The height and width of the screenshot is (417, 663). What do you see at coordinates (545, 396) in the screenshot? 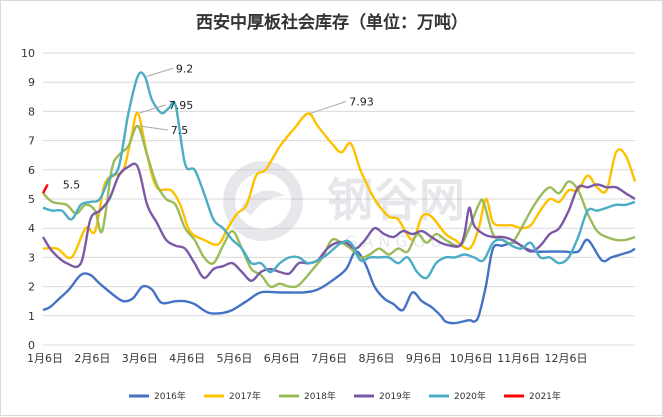
I see `legend-label: 2021年` at bounding box center [545, 396].